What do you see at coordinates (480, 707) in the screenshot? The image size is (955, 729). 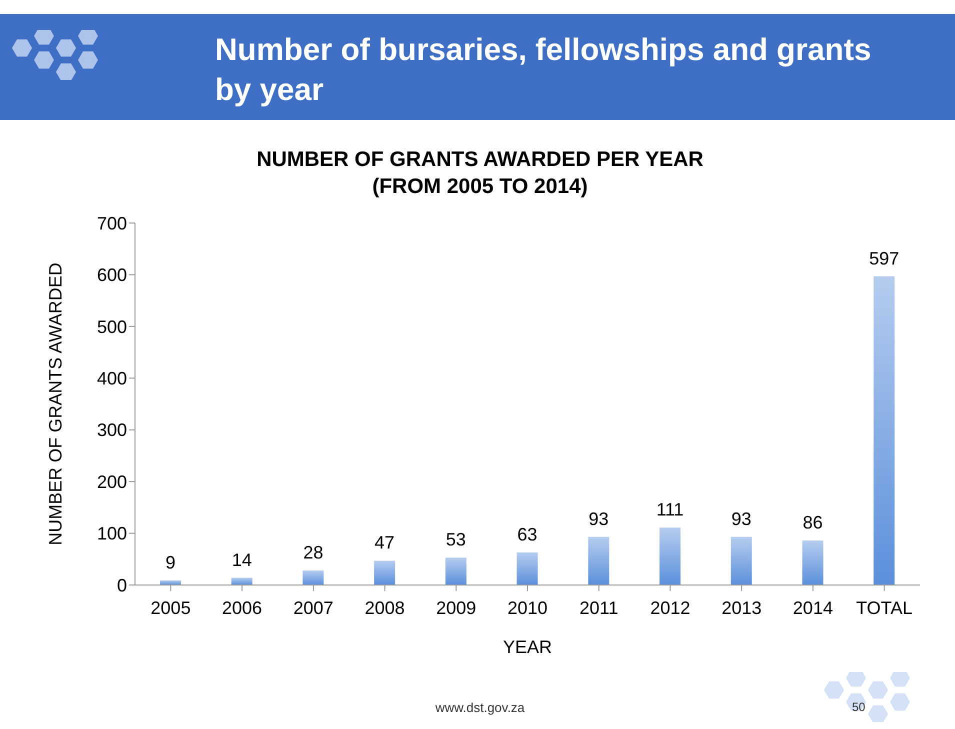 I see `text: www.dst.gov.za` at bounding box center [480, 707].